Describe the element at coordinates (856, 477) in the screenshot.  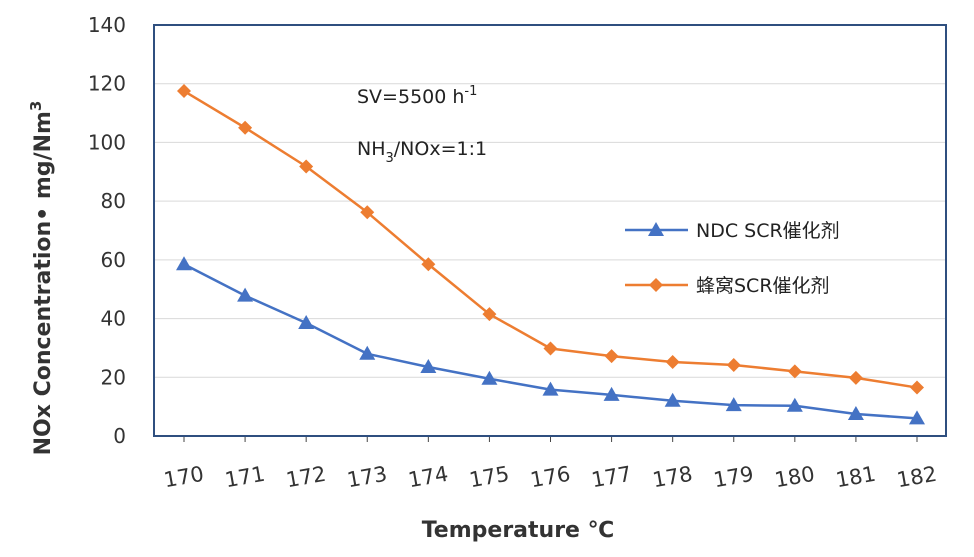
I see `x-tick-label: 181` at that location.